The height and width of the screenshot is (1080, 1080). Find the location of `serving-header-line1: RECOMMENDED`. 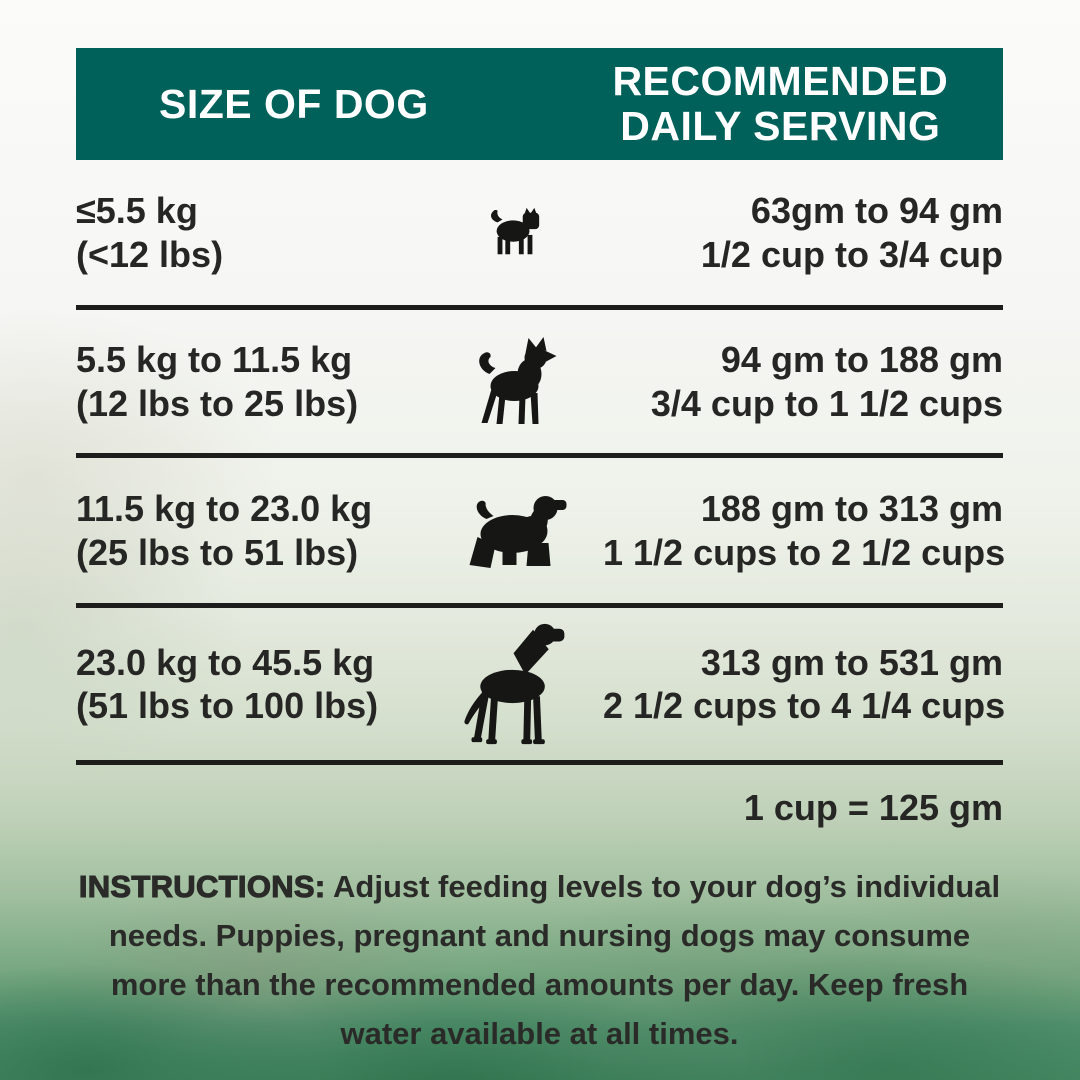

serving-header-line1: RECOMMENDED is located at coordinates (780, 81).